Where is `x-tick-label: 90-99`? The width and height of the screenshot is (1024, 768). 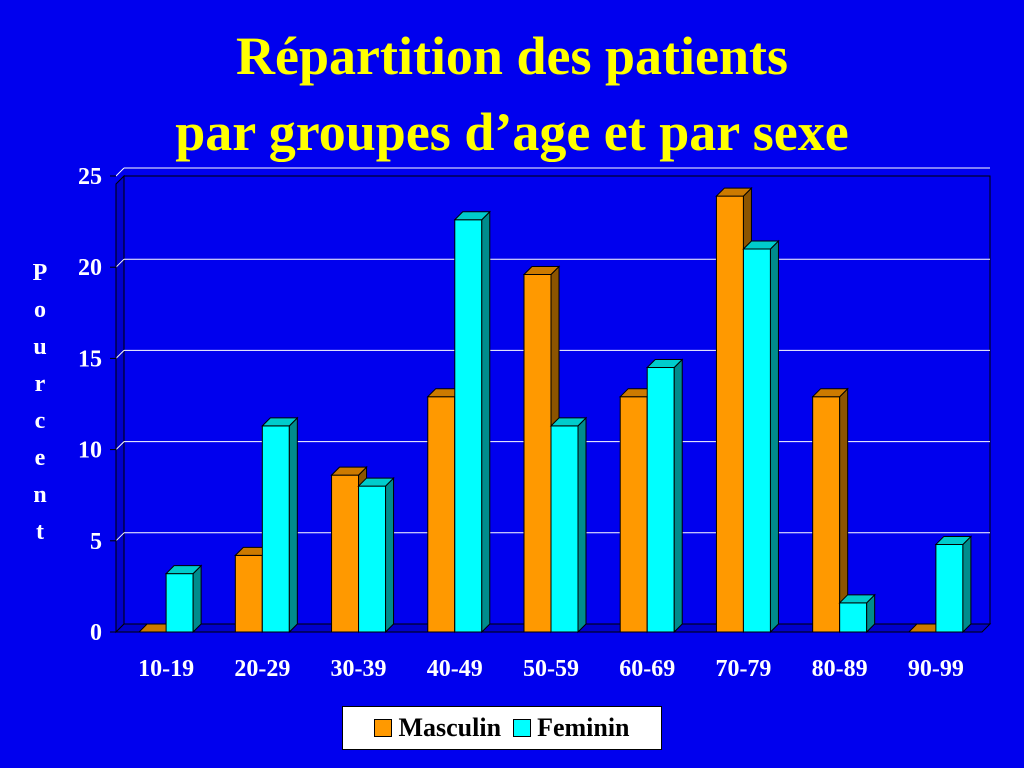 x-tick-label: 90-99 is located at coordinates (936, 669).